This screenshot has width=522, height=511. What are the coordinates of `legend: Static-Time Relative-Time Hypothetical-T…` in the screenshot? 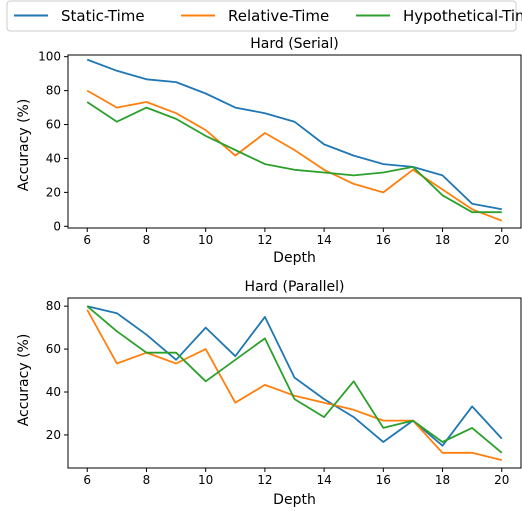 It's located at (264, 16).